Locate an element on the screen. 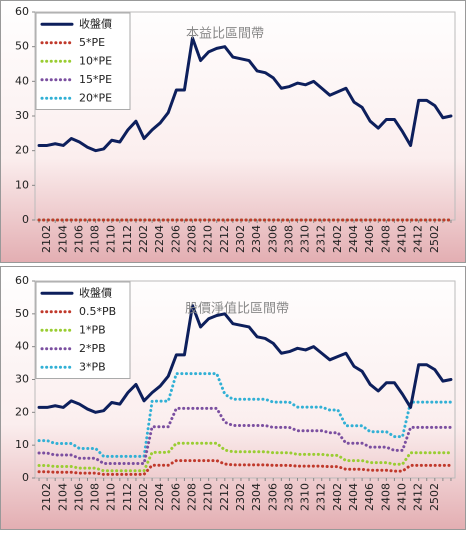 This screenshot has height=534, width=466. chart-title: 本益比區間帶 is located at coordinates (225, 34).